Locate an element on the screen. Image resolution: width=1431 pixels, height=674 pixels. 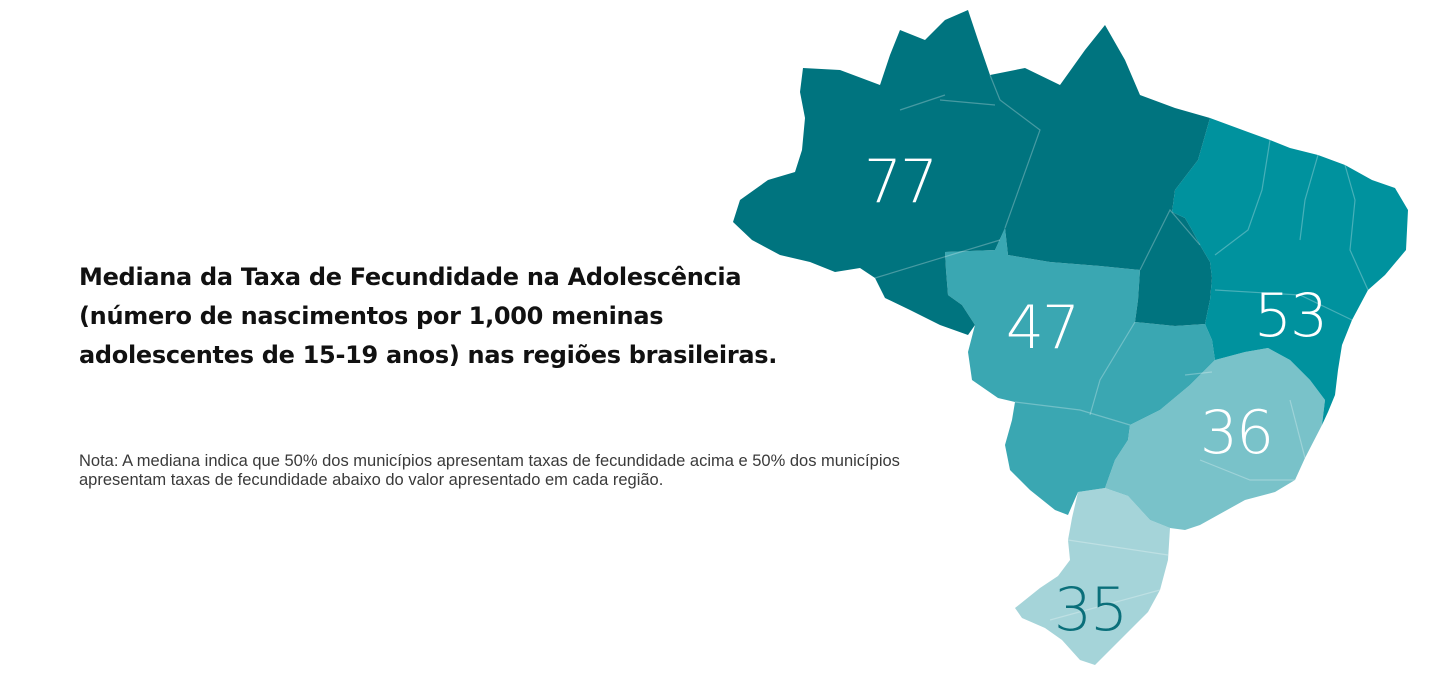
region-sudeste is located at coordinates (1215, 439).